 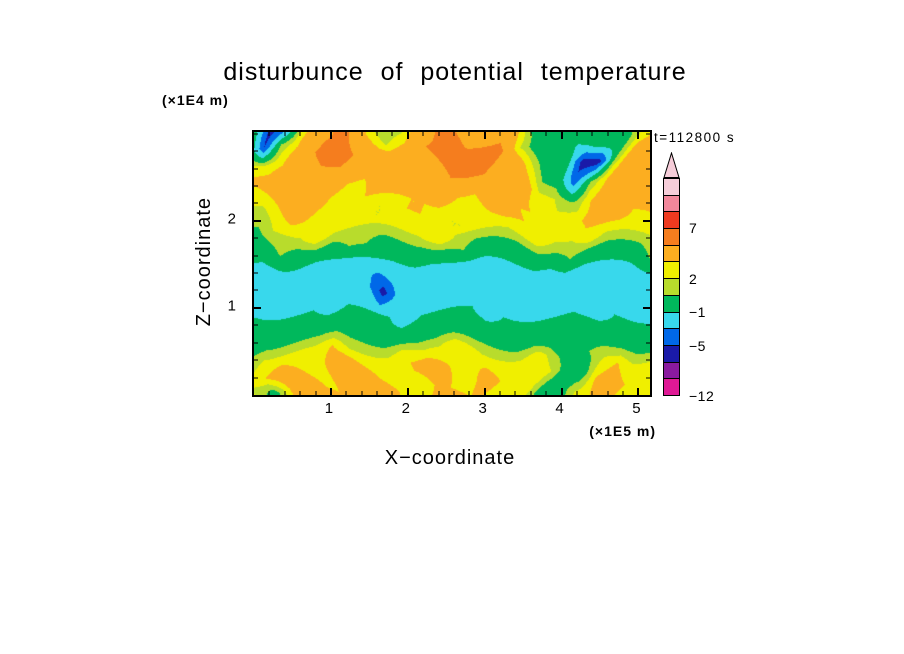 What do you see at coordinates (559, 408) in the screenshot?
I see `x-tick-label: 4` at bounding box center [559, 408].